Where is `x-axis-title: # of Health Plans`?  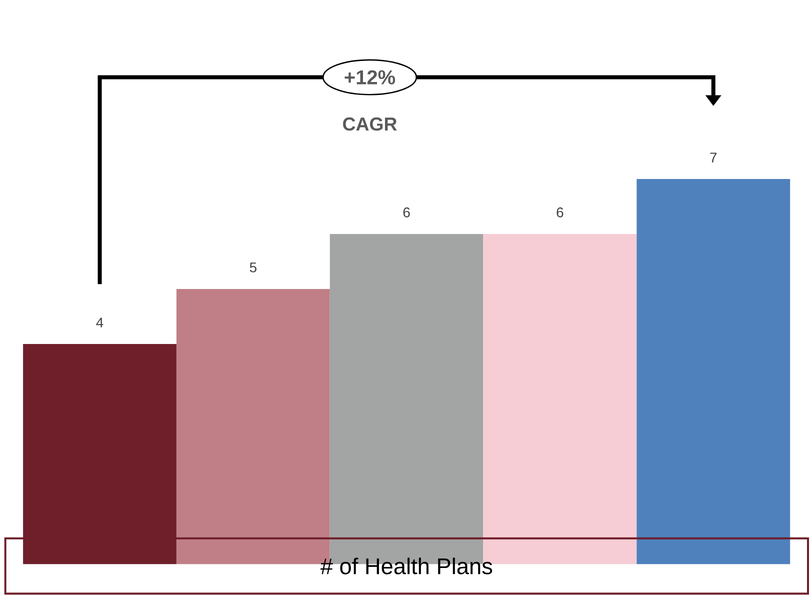
x-axis-title: # of Health Plans is located at coordinates (406, 566).